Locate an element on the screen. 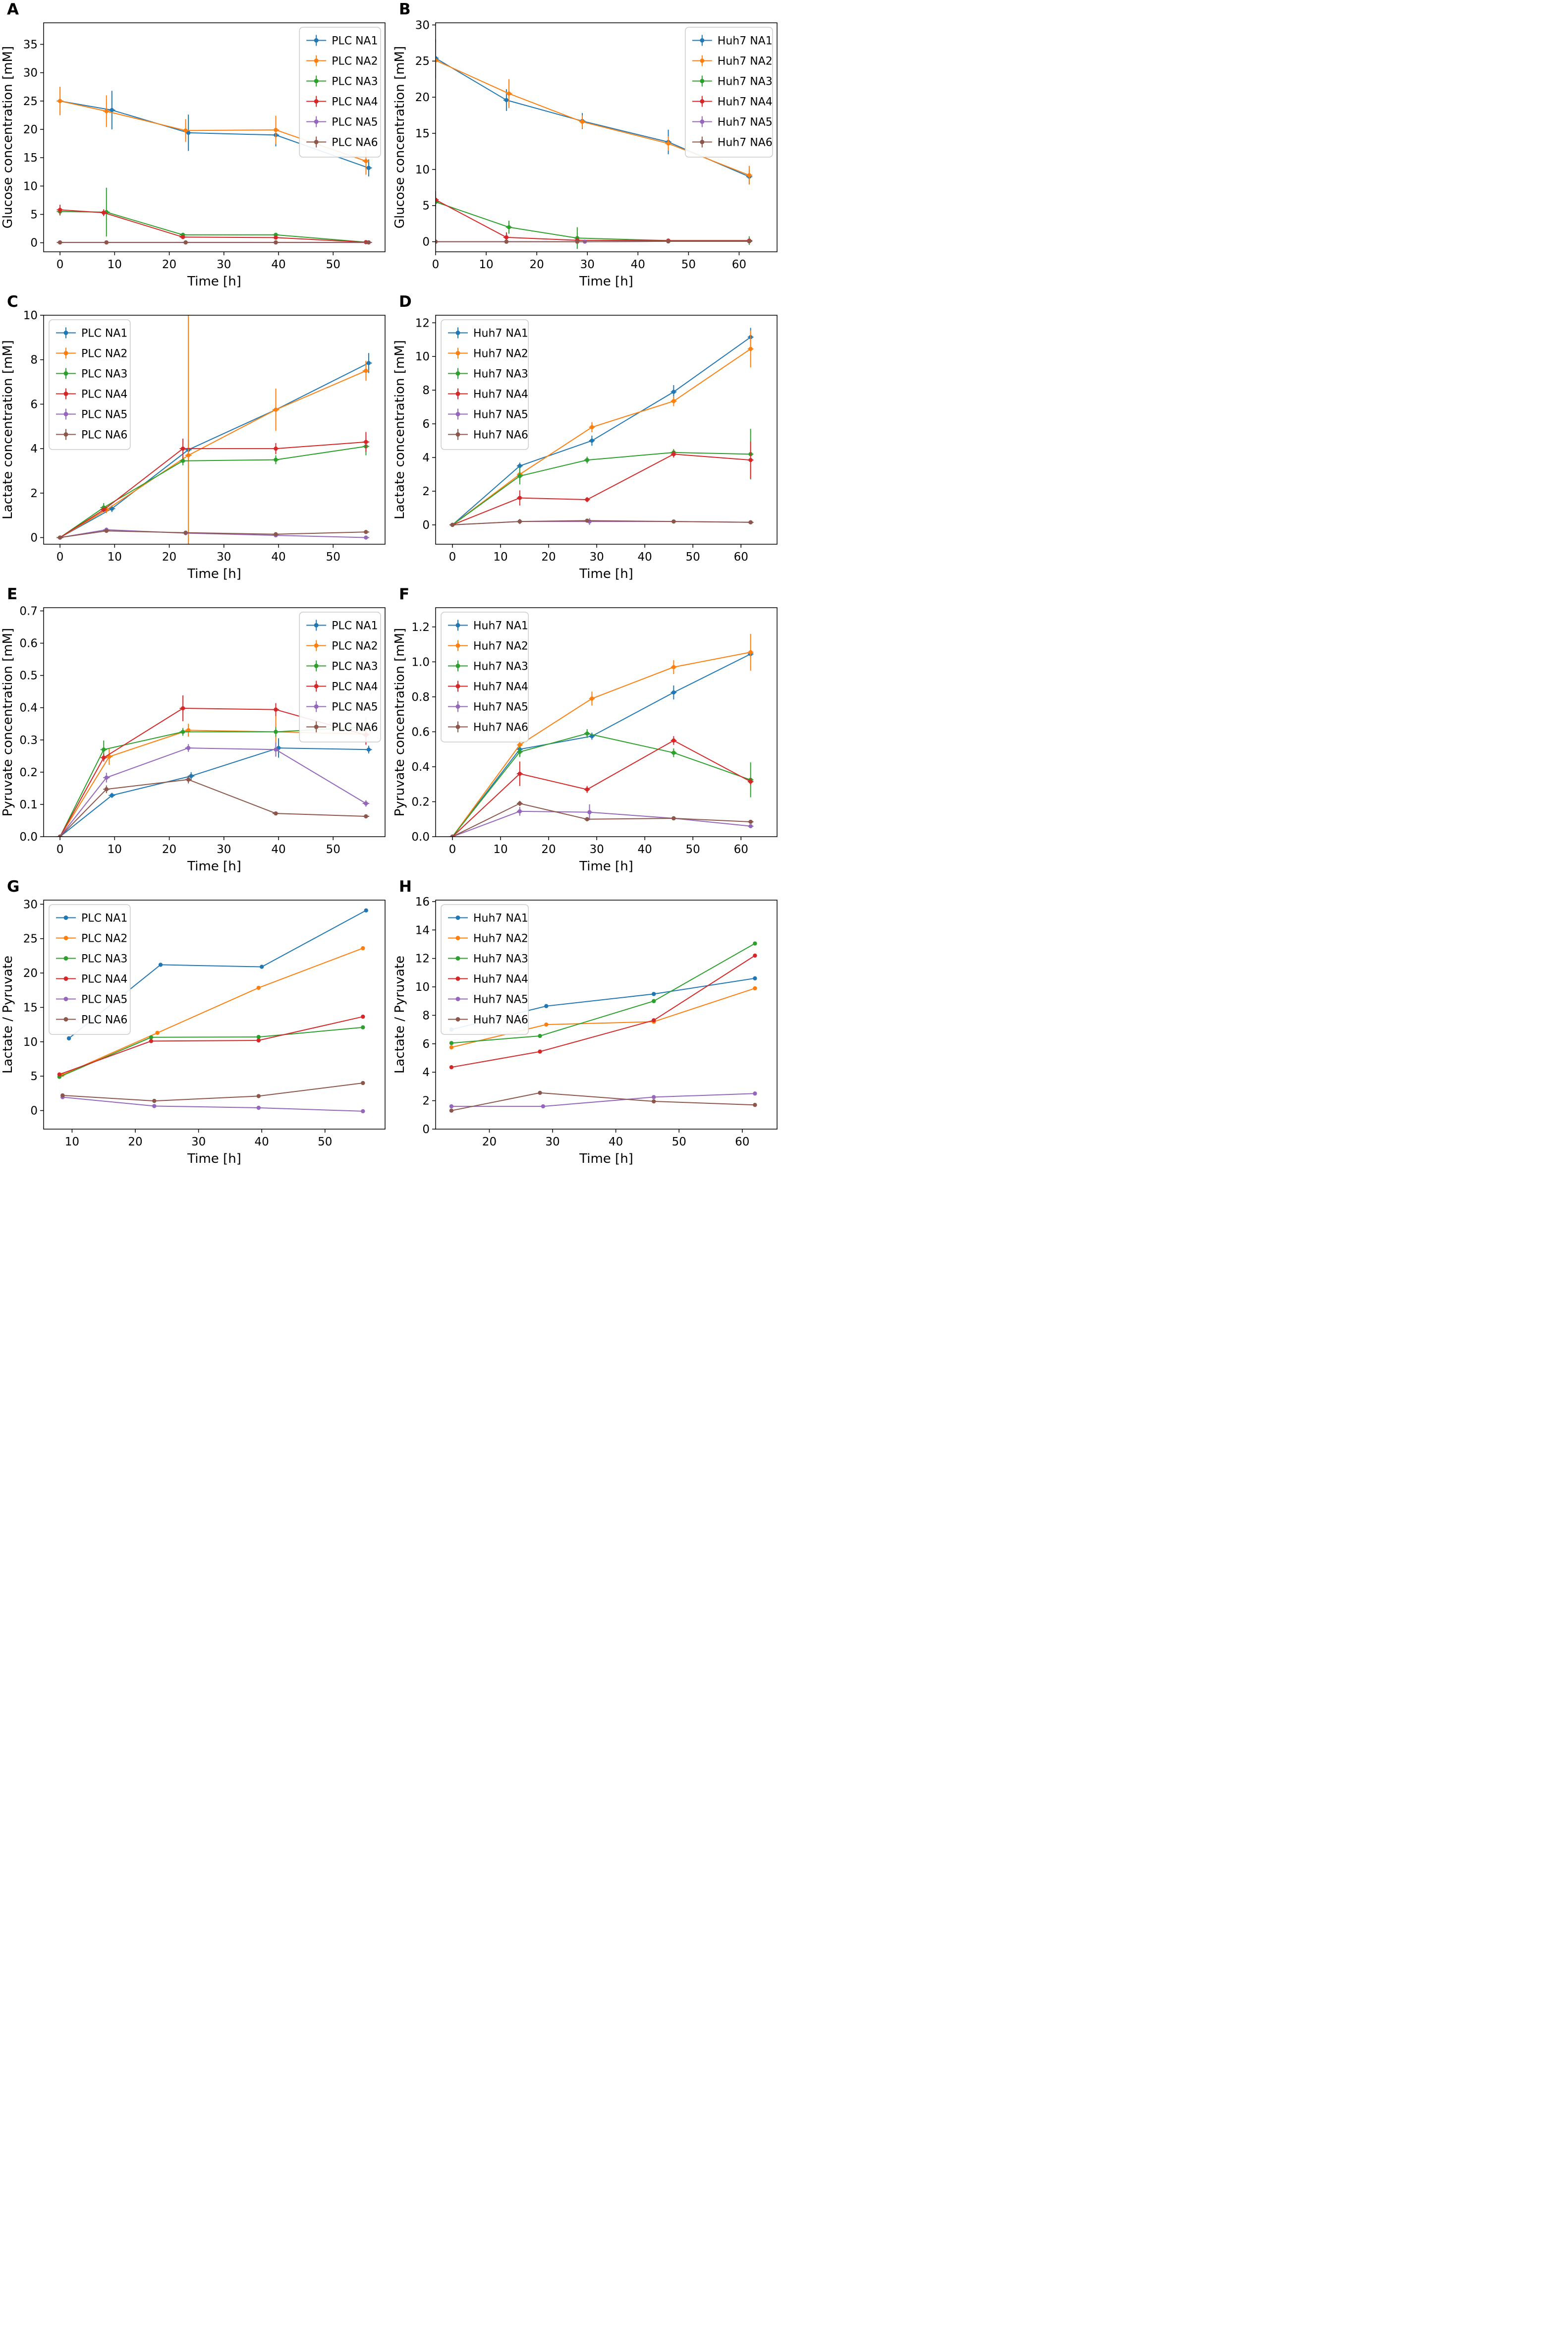 Image resolution: width=1568 pixels, height=2340 pixels. svg-text: 40 is located at coordinates (262, 1142).